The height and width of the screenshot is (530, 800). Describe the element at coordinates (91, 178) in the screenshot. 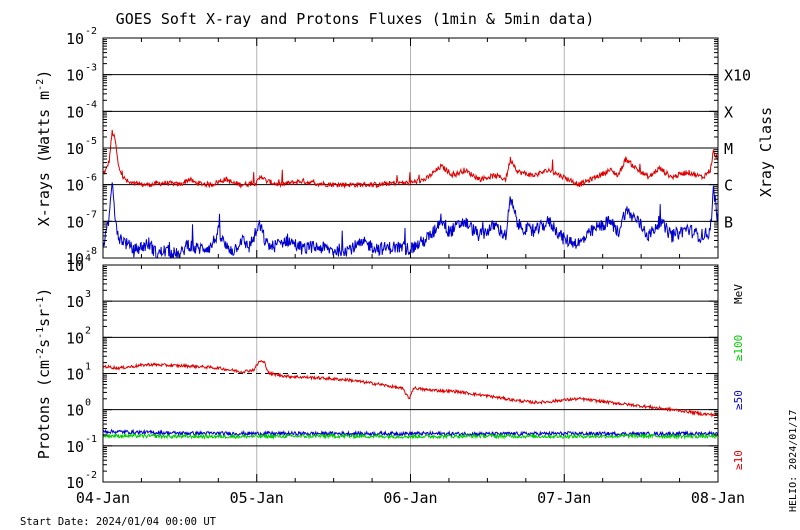

I see `y-tick-exponent: -6` at that location.